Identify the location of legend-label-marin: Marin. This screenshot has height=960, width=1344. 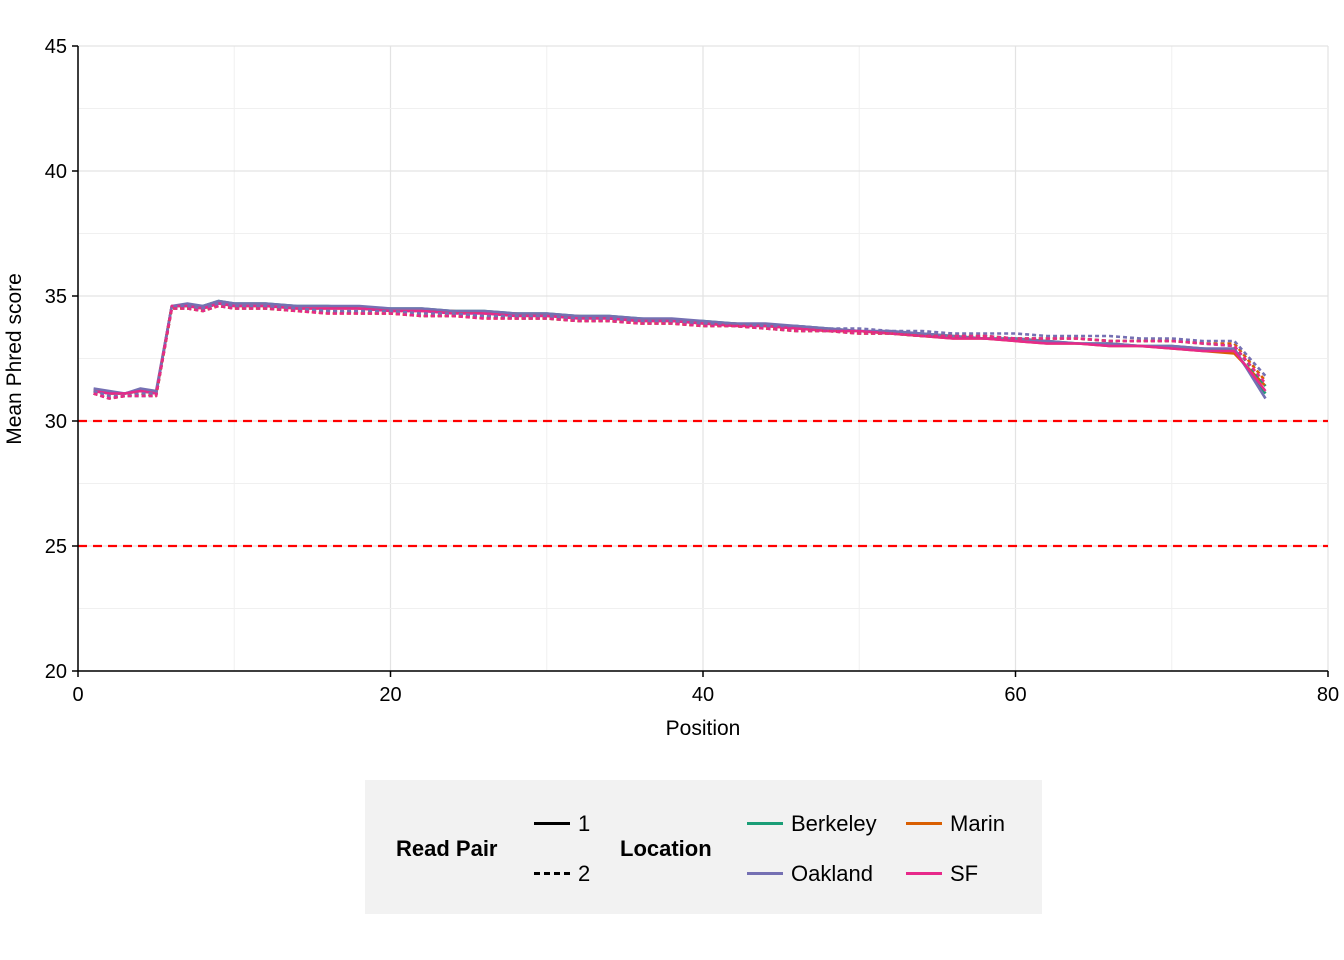
(978, 823).